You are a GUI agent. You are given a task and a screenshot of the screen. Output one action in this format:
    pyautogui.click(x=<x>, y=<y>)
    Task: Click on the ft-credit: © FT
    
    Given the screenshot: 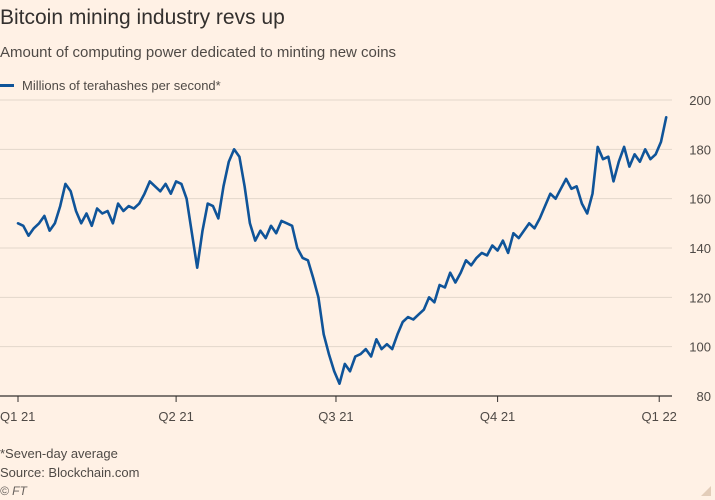 What is the action you would take?
    pyautogui.click(x=13, y=491)
    